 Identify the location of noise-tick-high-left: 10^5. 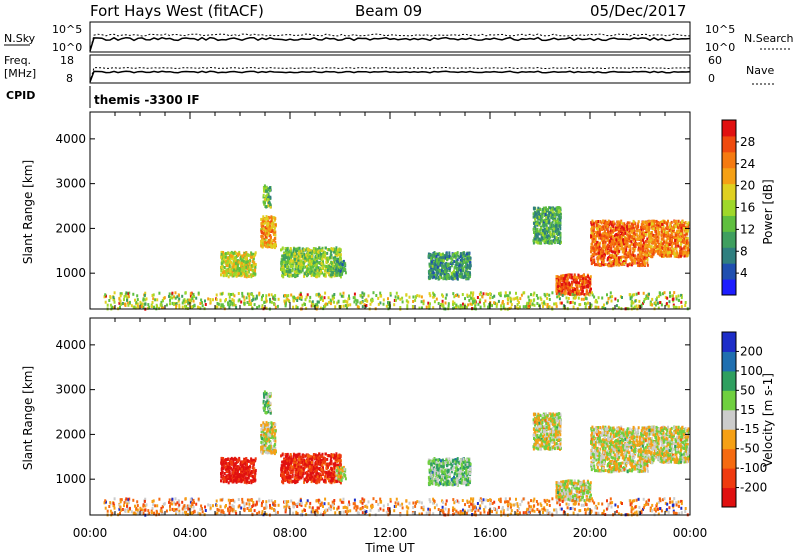
(67, 29).